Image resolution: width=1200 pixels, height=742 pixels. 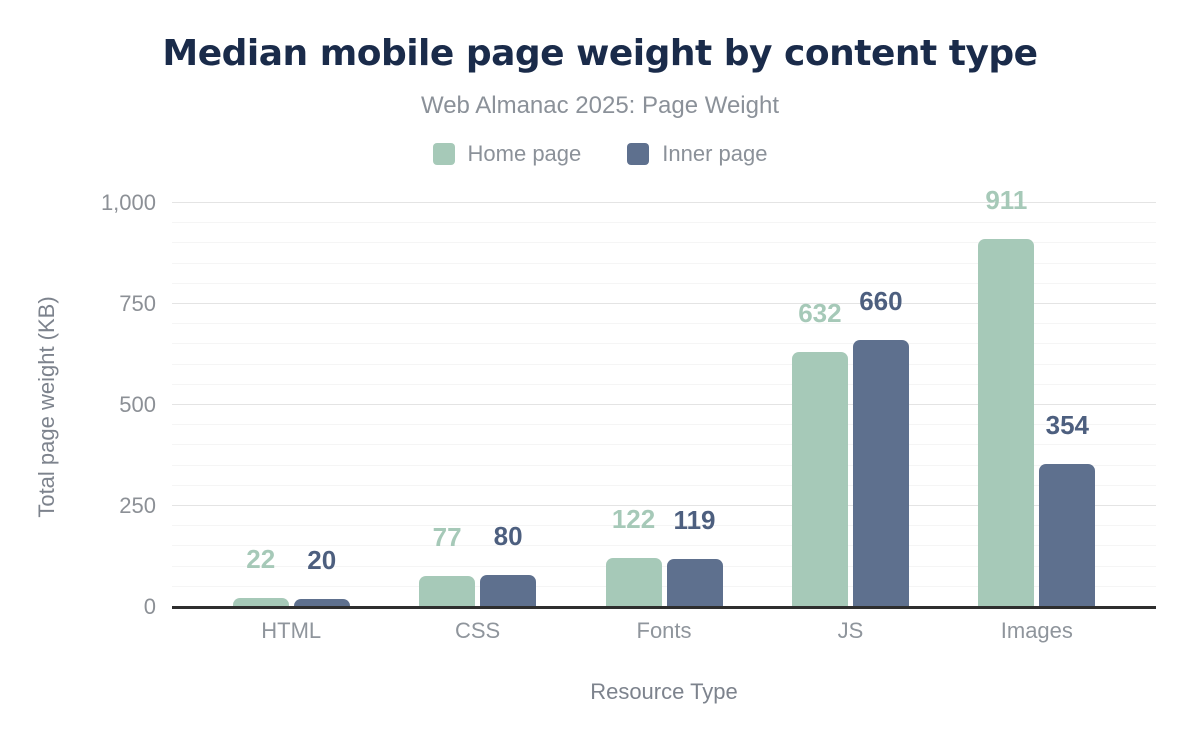 What do you see at coordinates (820, 312) in the screenshot?
I see `bar-value-label: 632` at bounding box center [820, 312].